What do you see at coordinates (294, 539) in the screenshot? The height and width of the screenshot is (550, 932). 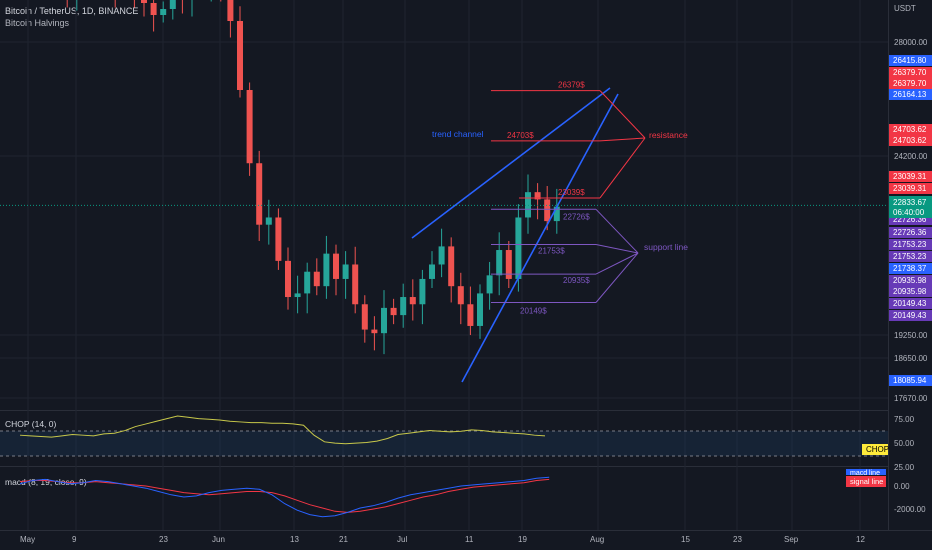 I see `time-axis-label: 13` at bounding box center [294, 539].